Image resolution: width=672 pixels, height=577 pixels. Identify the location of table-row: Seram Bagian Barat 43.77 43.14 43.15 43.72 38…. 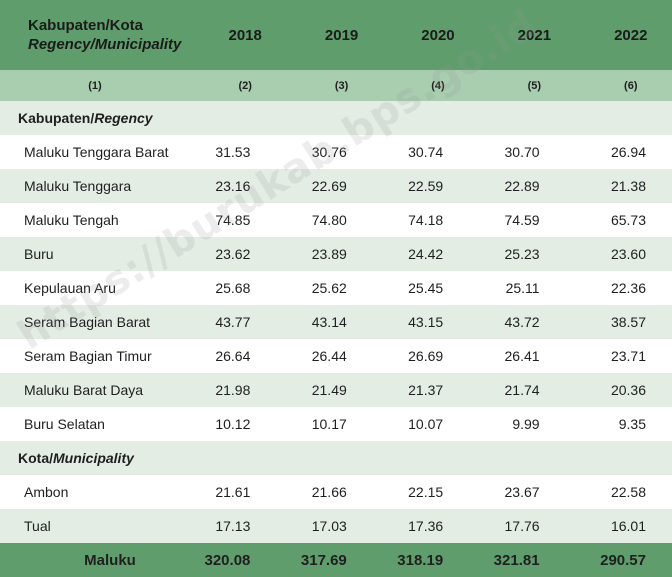
(336, 322).